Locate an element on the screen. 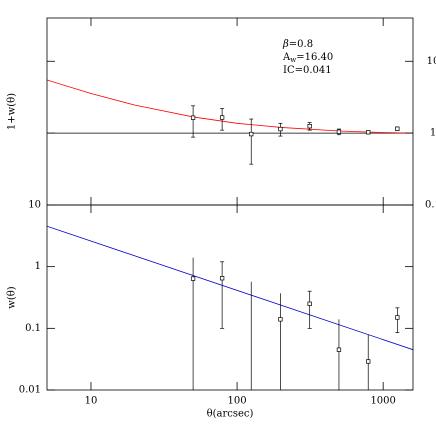 The width and height of the screenshot is (436, 436). y-axis-label: 1+w(θ) is located at coordinates (12, 111).